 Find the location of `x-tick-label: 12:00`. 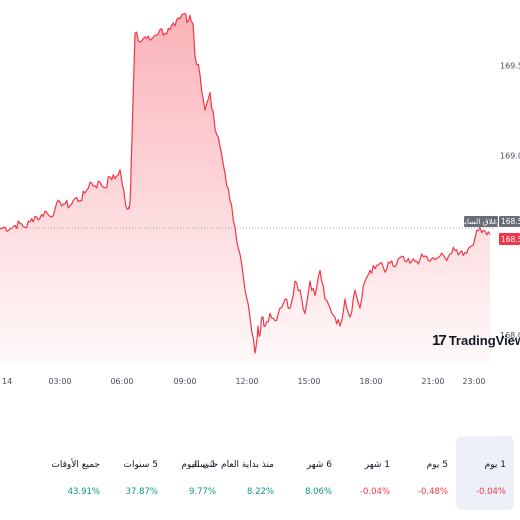

x-tick-label: 12:00 is located at coordinates (246, 381).